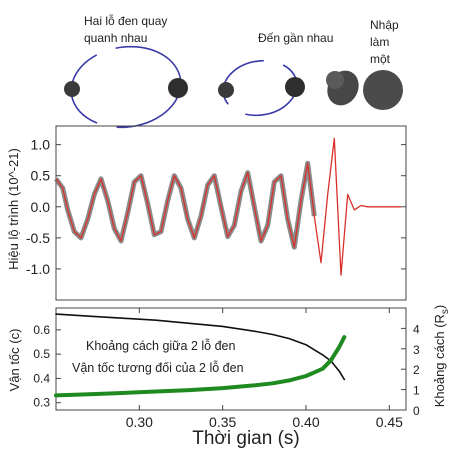 The image size is (454, 450). Describe the element at coordinates (222, 422) in the screenshot. I see `time-x-tick-label: 0.35` at that location.